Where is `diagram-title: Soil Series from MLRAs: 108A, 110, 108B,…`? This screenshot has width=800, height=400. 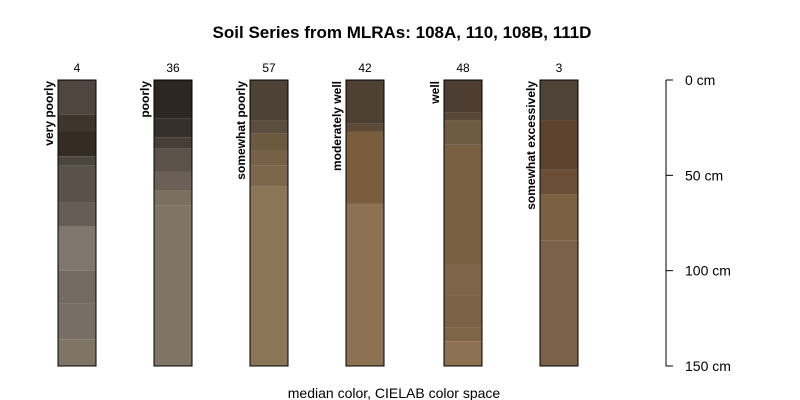 diagram-title: Soil Series from MLRAs: 108A, 110, 108B,… is located at coordinates (402, 32).